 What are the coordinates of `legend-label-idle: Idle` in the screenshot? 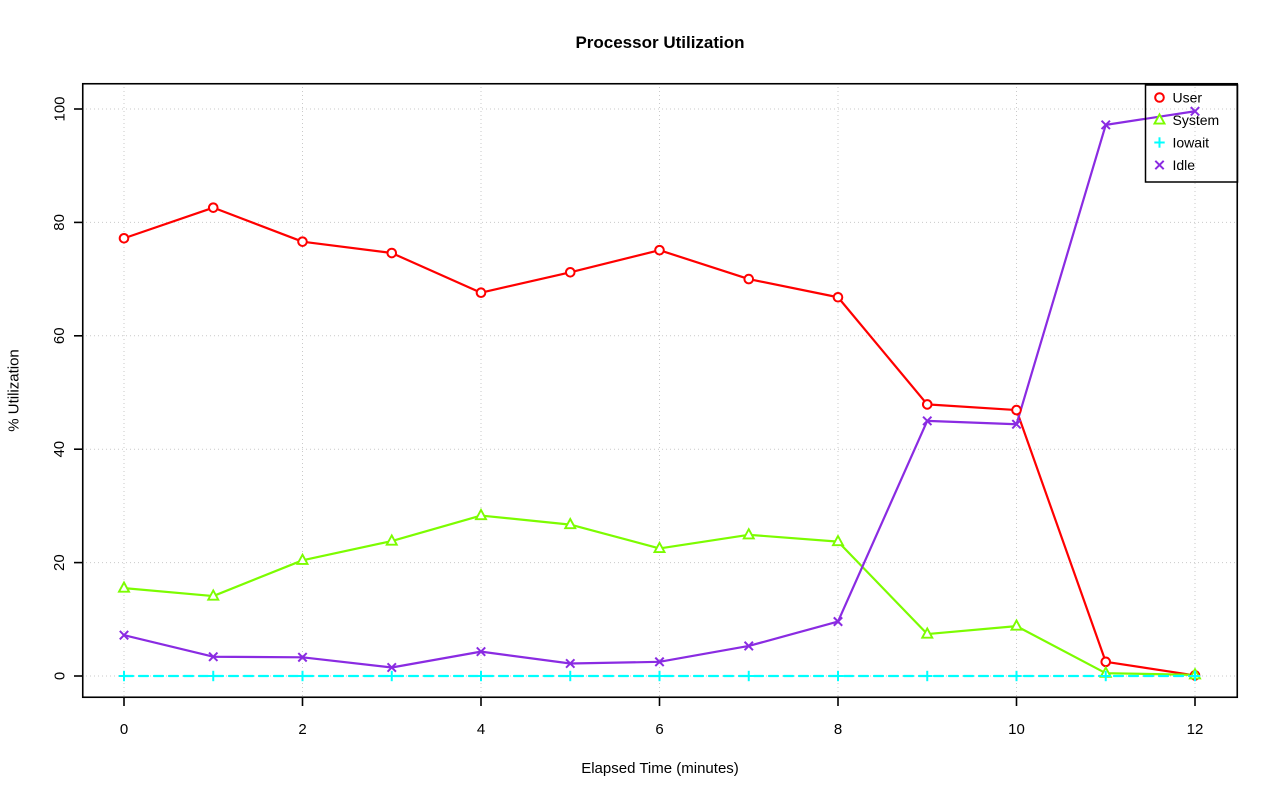 It's located at (1184, 165).